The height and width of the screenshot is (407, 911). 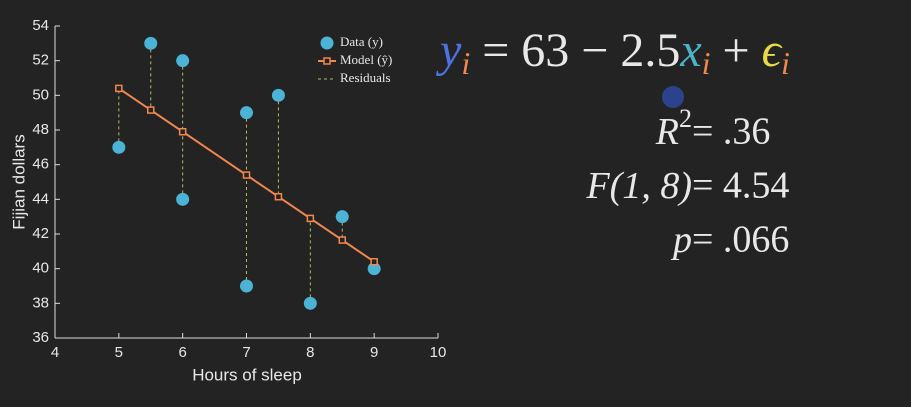 What do you see at coordinates (361, 41) in the screenshot?
I see `legend-label: Data (y)` at bounding box center [361, 41].